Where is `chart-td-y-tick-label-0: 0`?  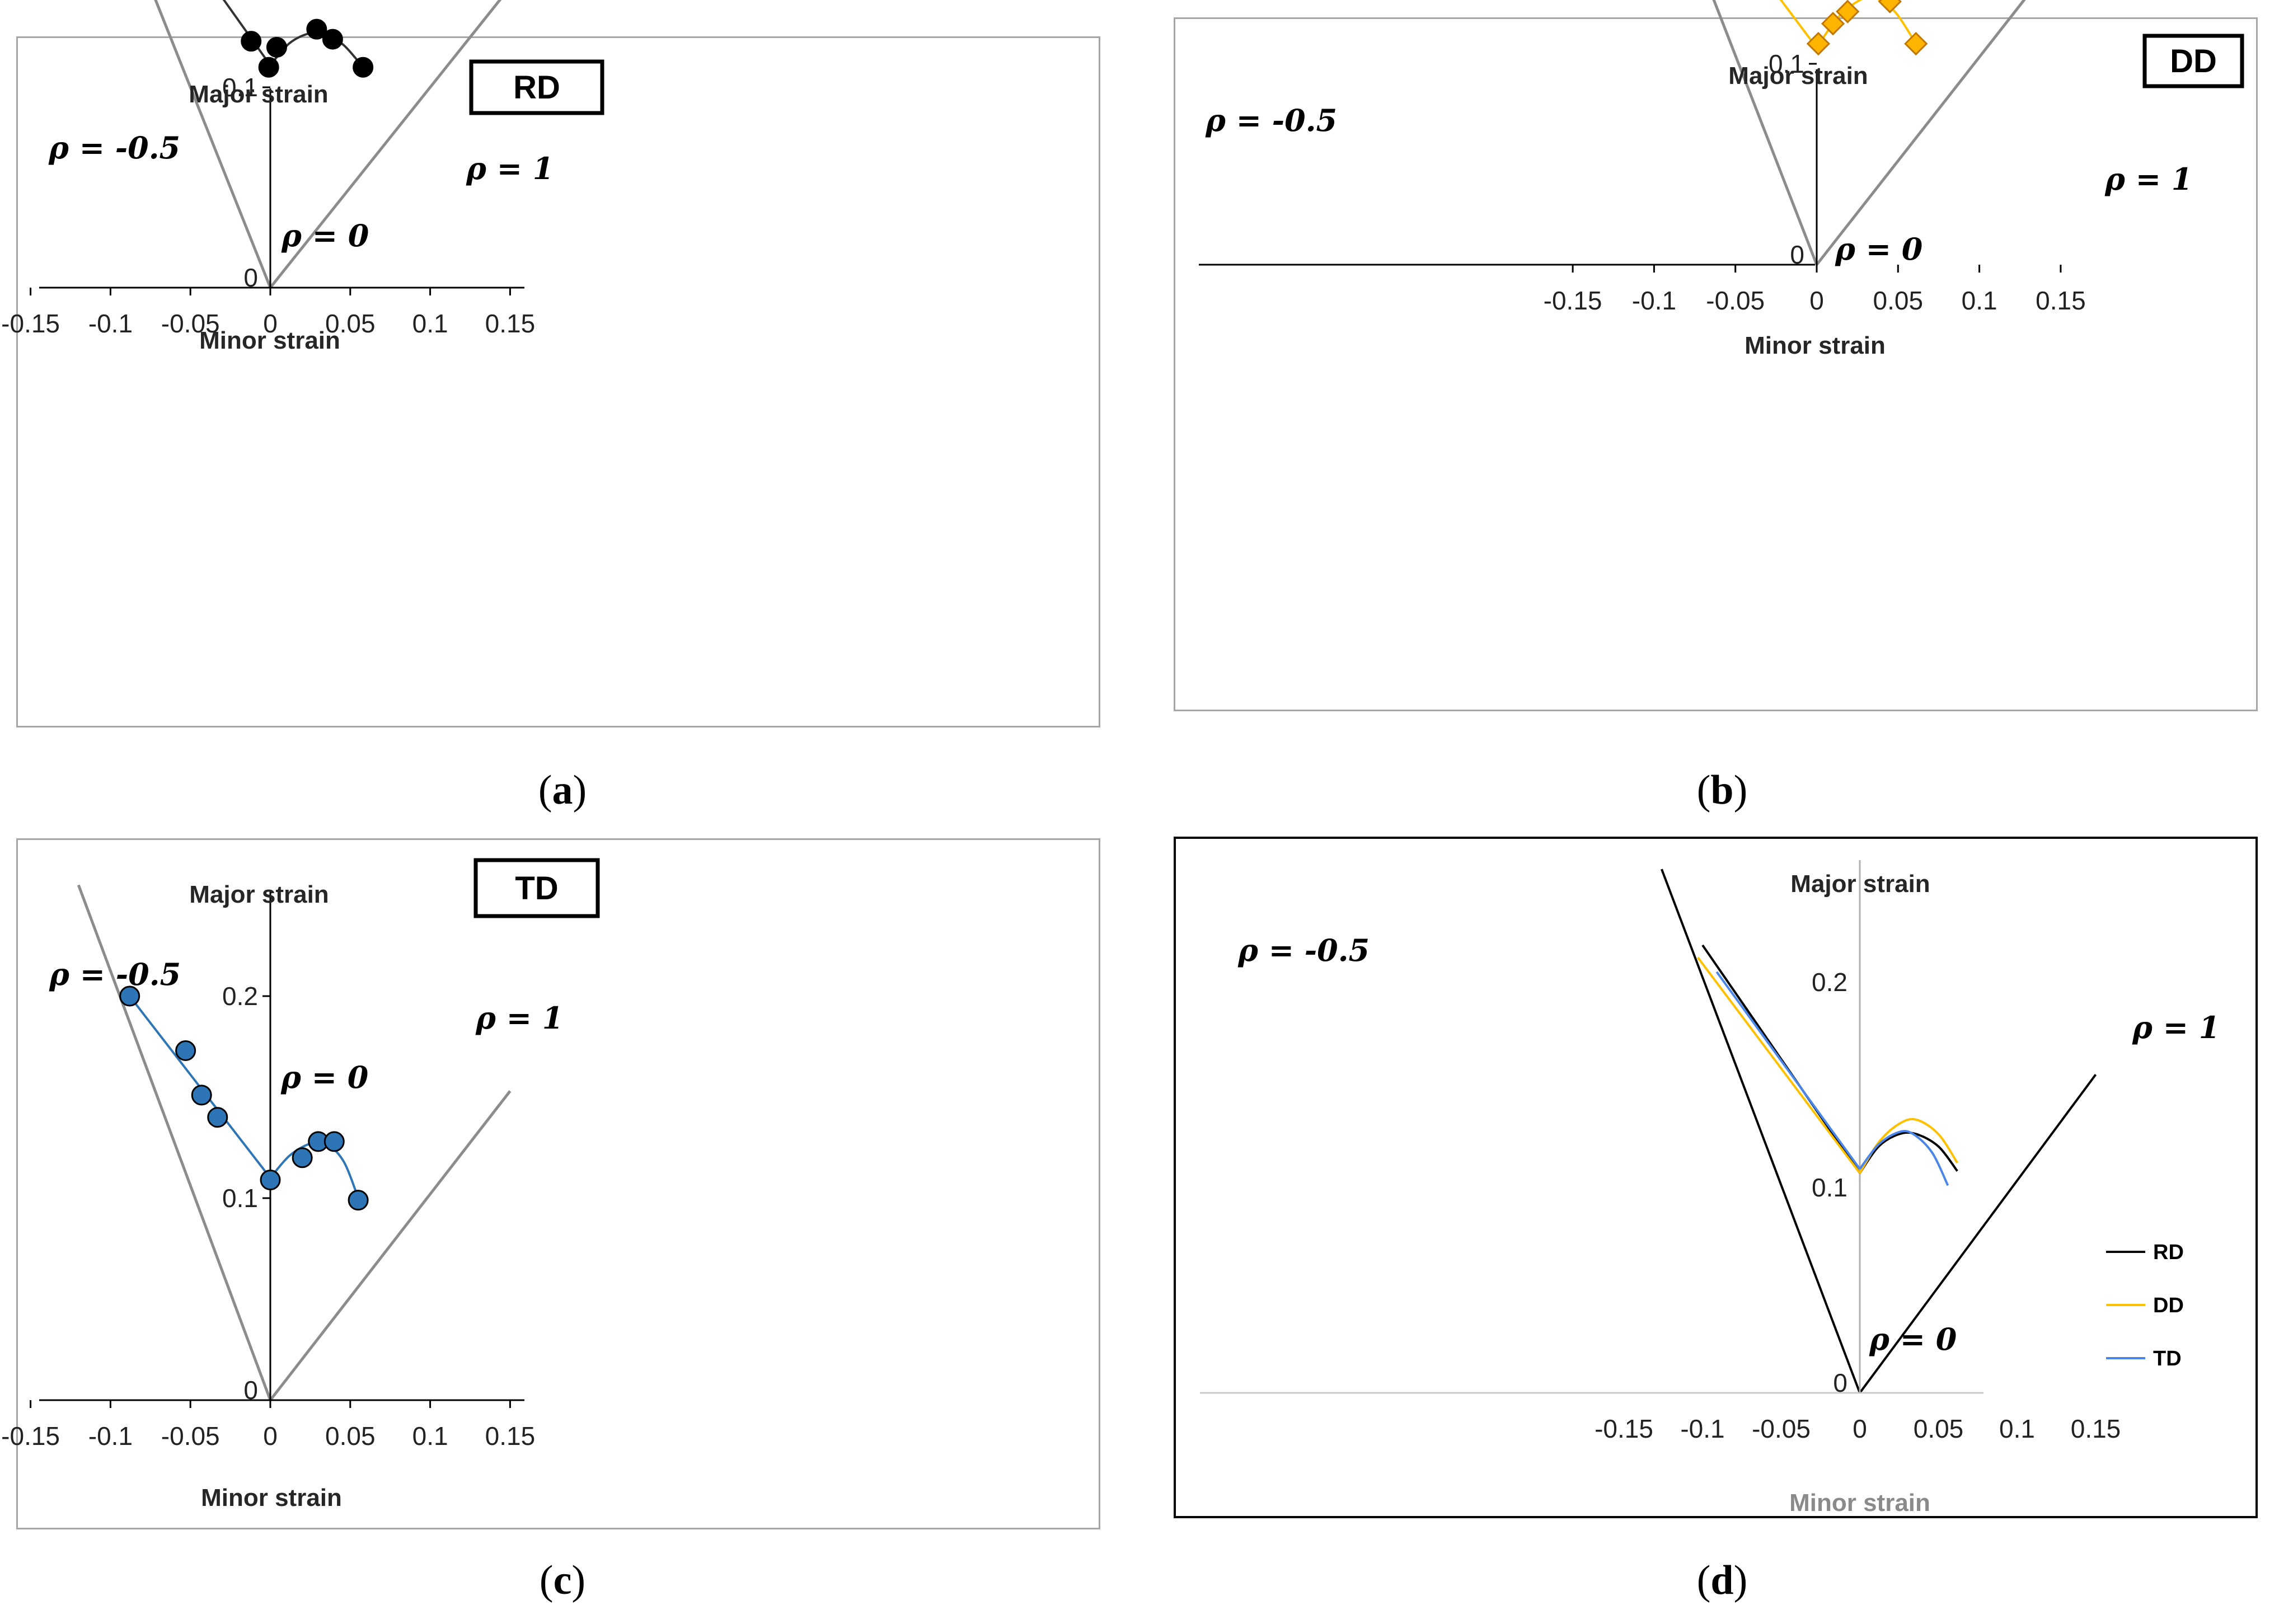 chart-td-y-tick-label-0: 0 is located at coordinates (250, 1390).